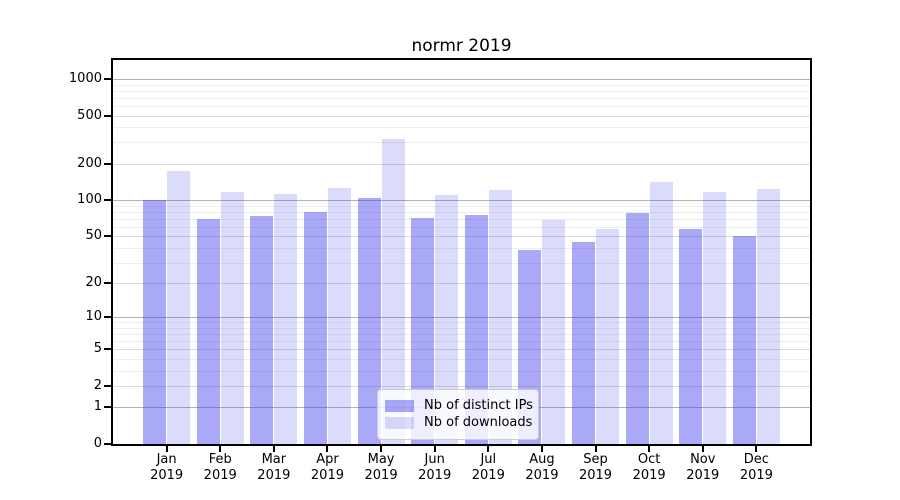 Image resolution: width=900 pixels, height=500 pixels. What do you see at coordinates (97, 385) in the screenshot?
I see `y-tick-label: 2` at bounding box center [97, 385].